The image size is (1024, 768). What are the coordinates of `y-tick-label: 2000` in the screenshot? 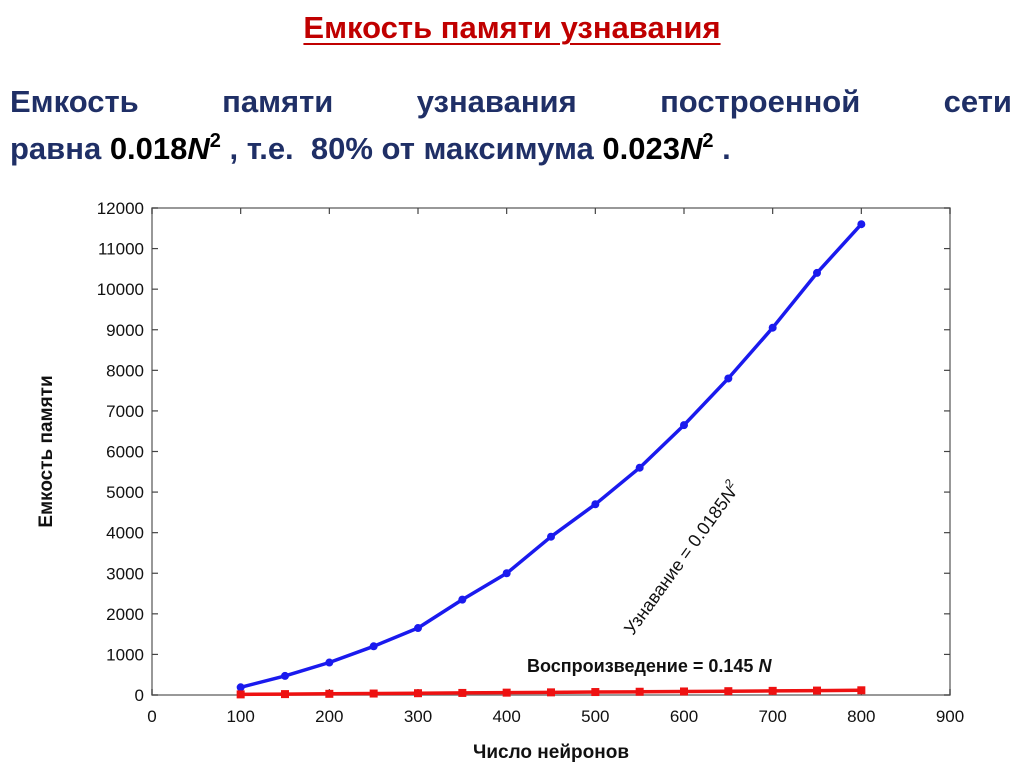 It's located at (125, 614).